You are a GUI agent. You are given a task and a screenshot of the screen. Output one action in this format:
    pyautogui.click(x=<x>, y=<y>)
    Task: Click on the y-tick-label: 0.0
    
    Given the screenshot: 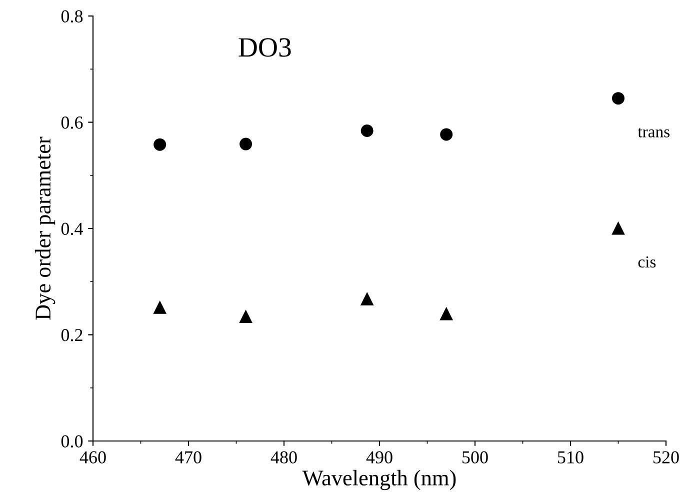 What is the action you would take?
    pyautogui.click(x=72, y=441)
    